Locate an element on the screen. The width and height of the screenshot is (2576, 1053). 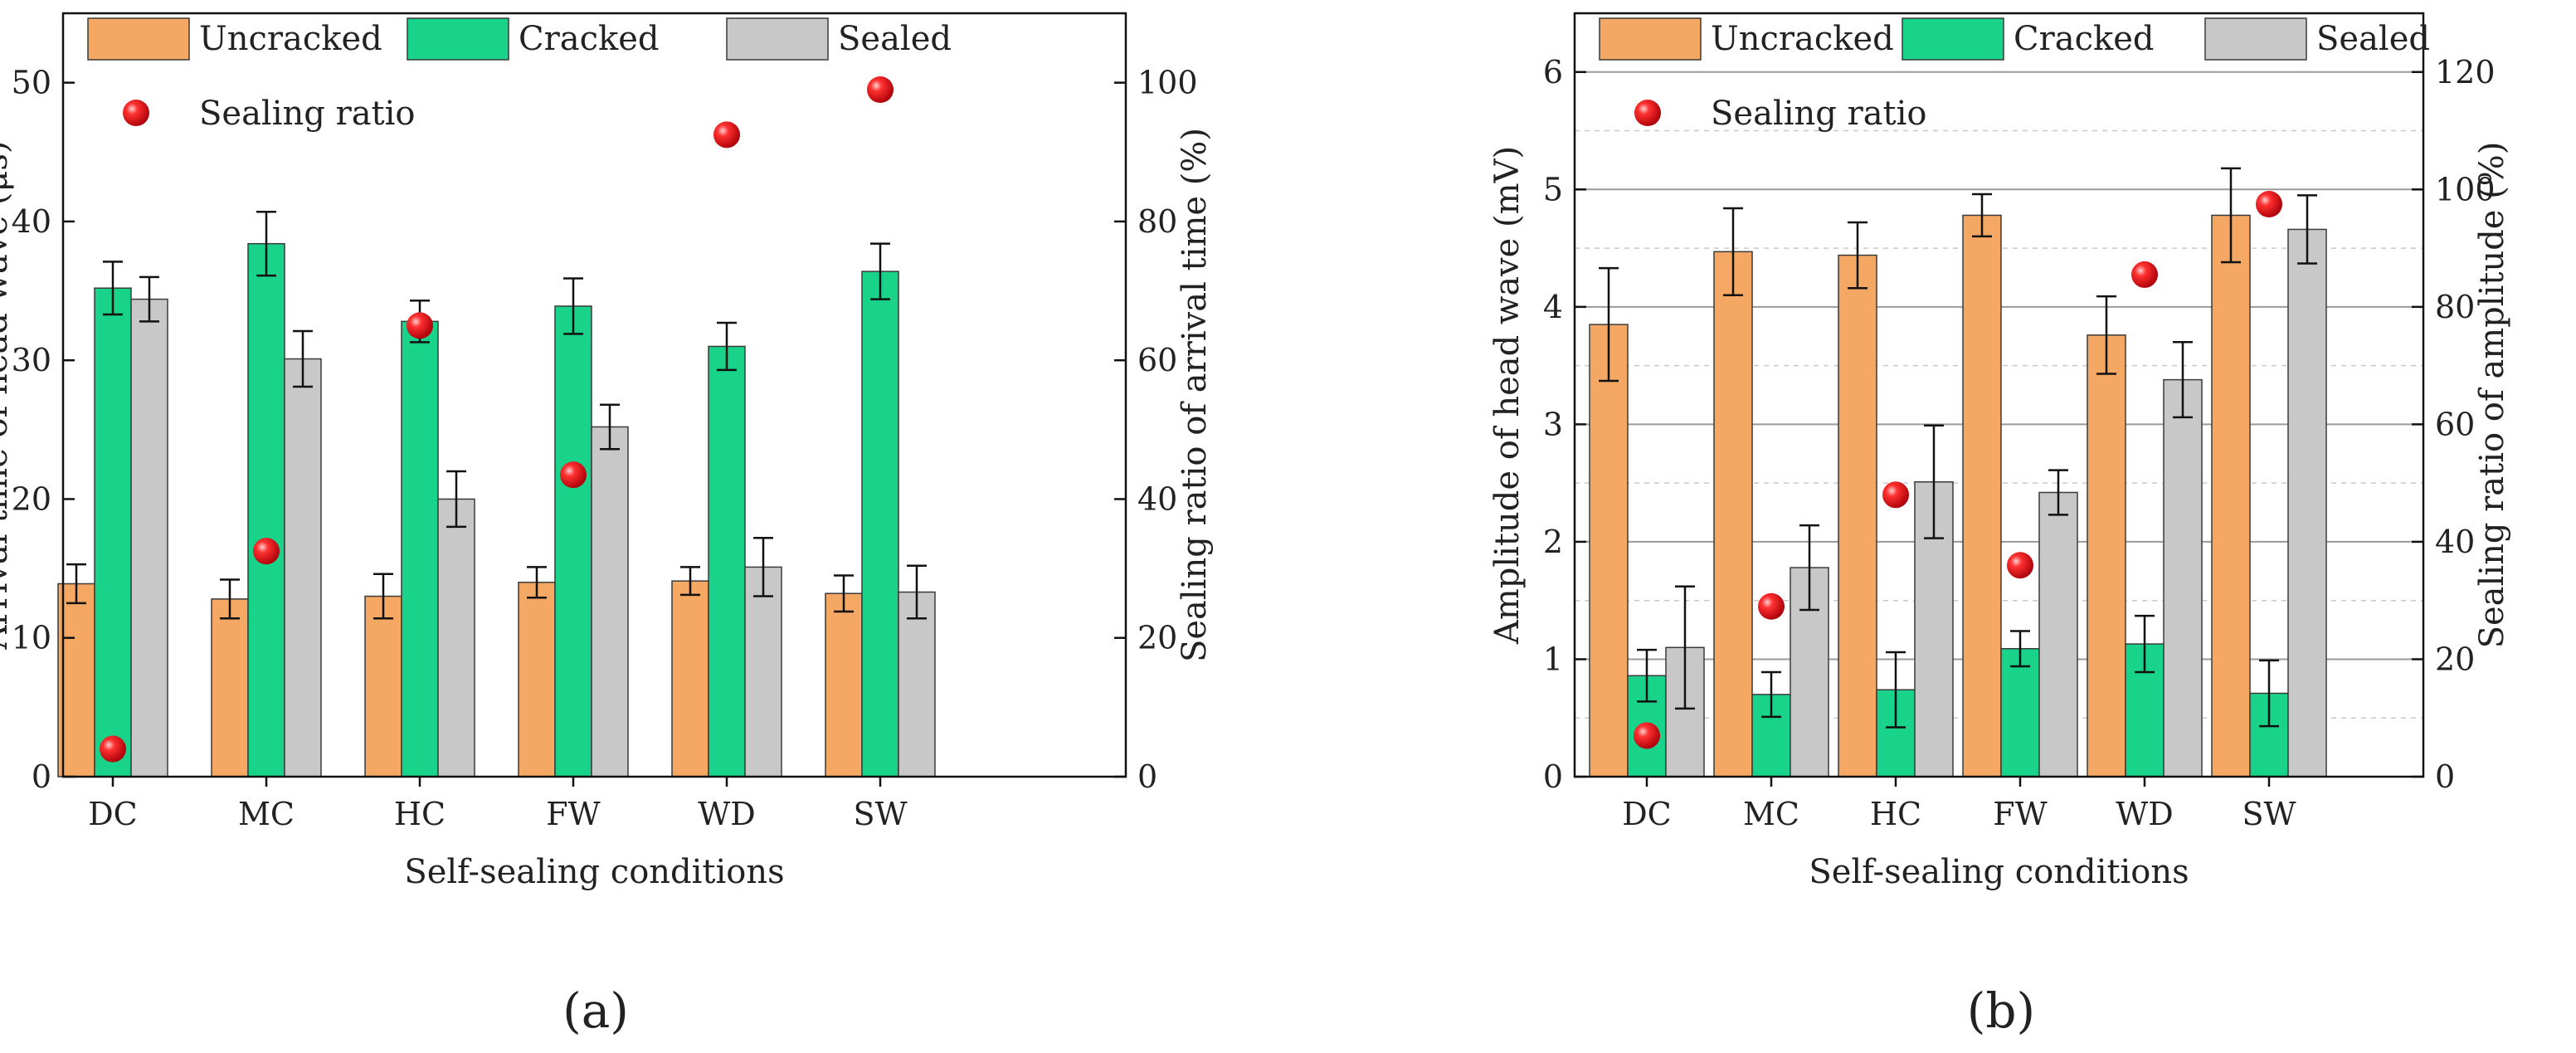
x-tick-label: MC is located at coordinates (1771, 814).